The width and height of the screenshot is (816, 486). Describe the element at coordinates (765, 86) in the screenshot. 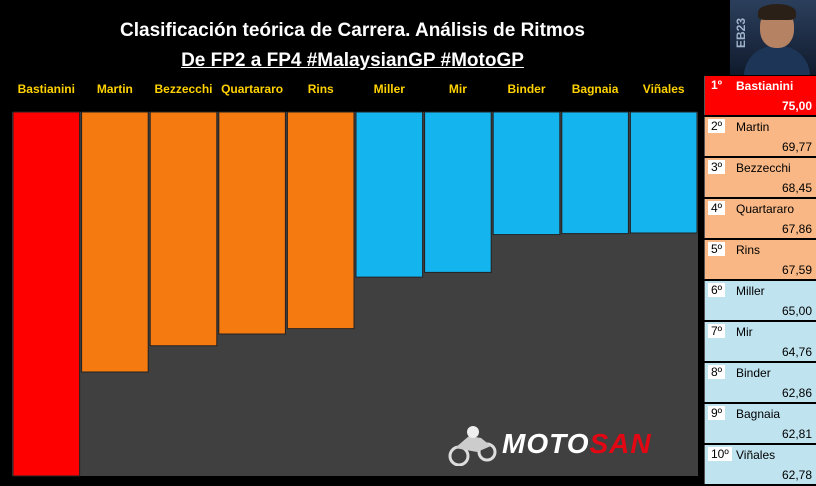

I see `ranking-rider: Bastianini` at that location.